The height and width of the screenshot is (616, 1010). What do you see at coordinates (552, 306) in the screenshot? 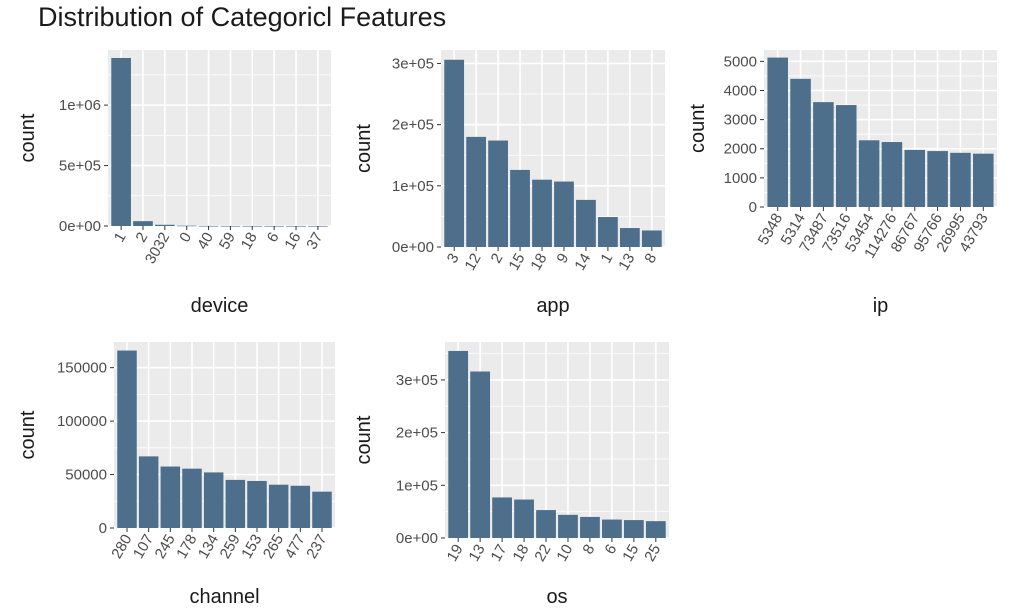
I see `x-axis-title: app` at bounding box center [552, 306].